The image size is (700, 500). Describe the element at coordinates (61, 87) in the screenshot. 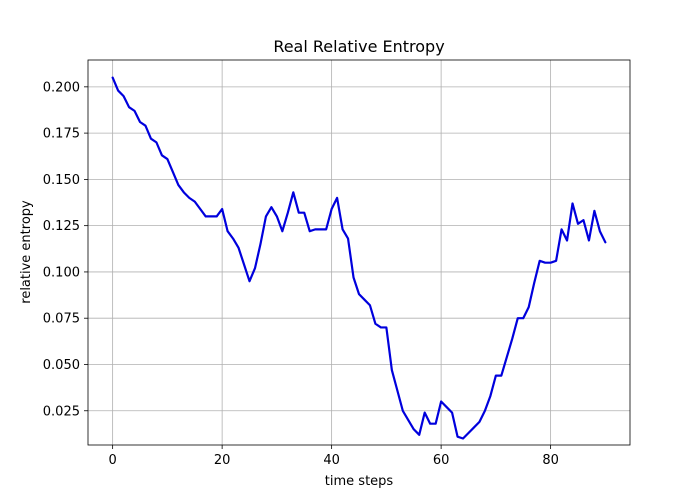

I see `y-tick-label: 0.200` at that location.